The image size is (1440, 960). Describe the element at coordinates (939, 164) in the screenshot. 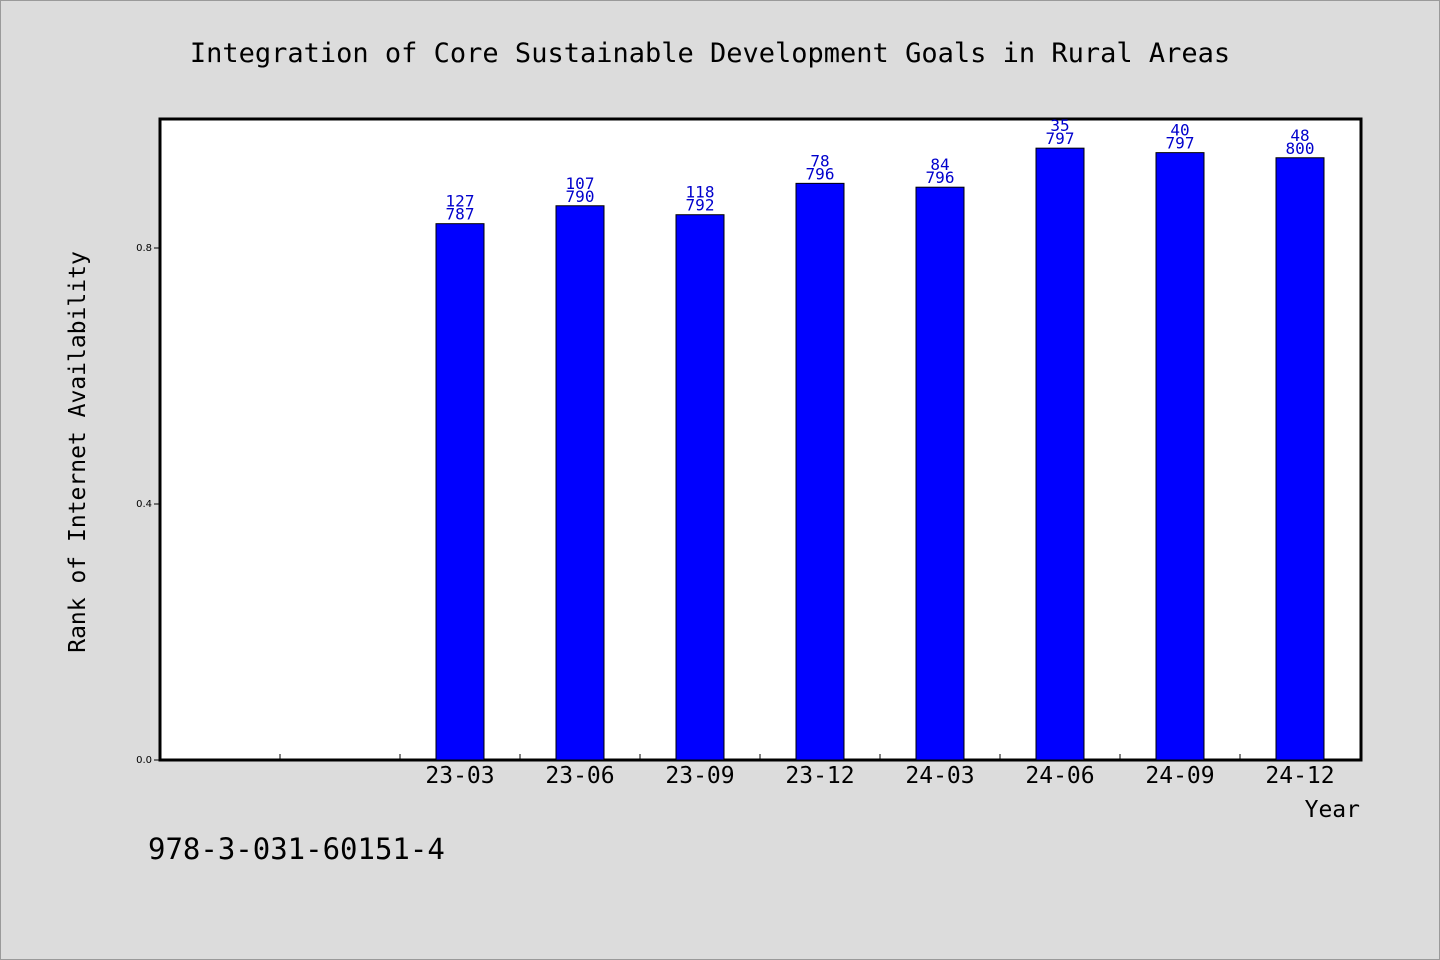

I see `bar-rank-label: 84` at that location.